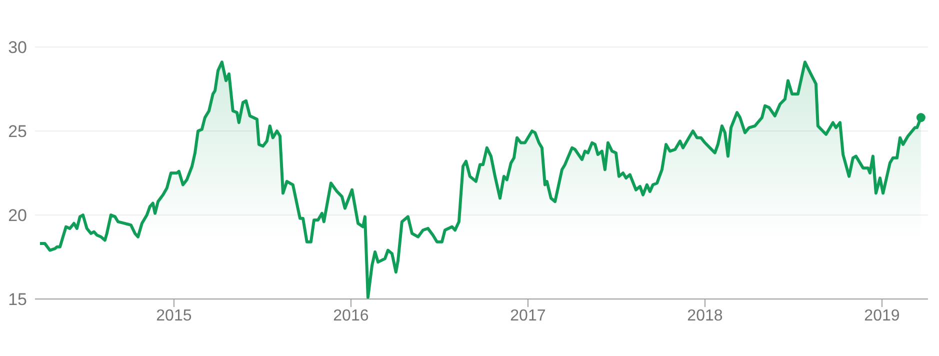 Image resolution: width=939 pixels, height=356 pixels. Describe the element at coordinates (351, 315) in the screenshot. I see `x-tick-label: 2016` at that location.